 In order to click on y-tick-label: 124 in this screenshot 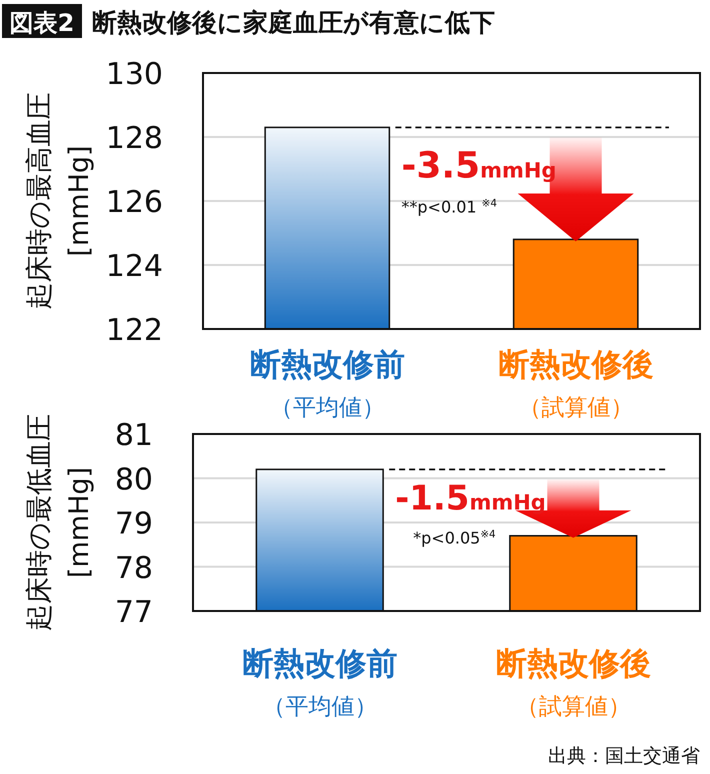, I will do `click(134, 266)`.